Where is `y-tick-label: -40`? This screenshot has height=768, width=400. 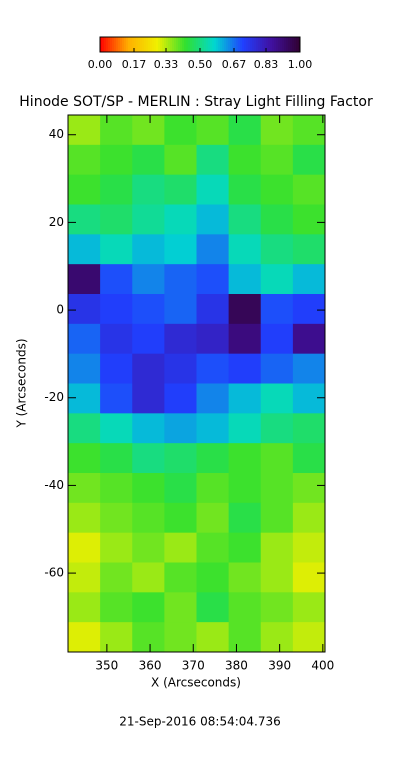 y-tick-label: -40 is located at coordinates (54, 485).